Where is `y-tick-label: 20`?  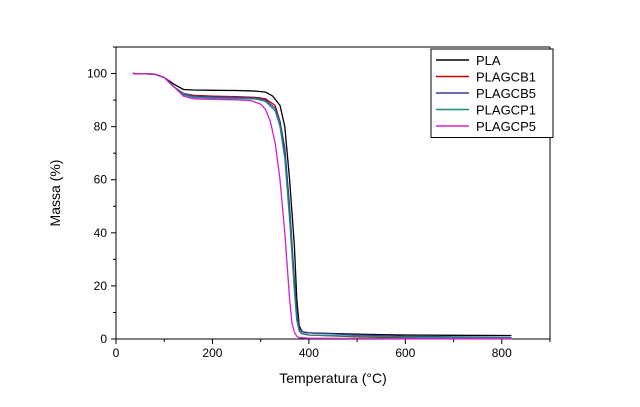 y-tick-label: 20 is located at coordinates (101, 286).